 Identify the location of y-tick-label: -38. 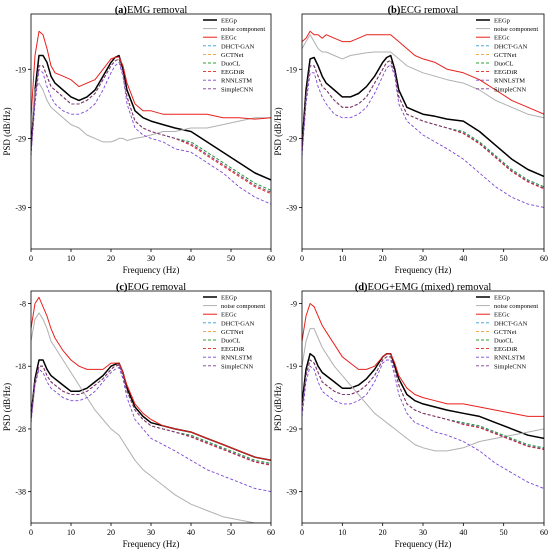
(20, 492).